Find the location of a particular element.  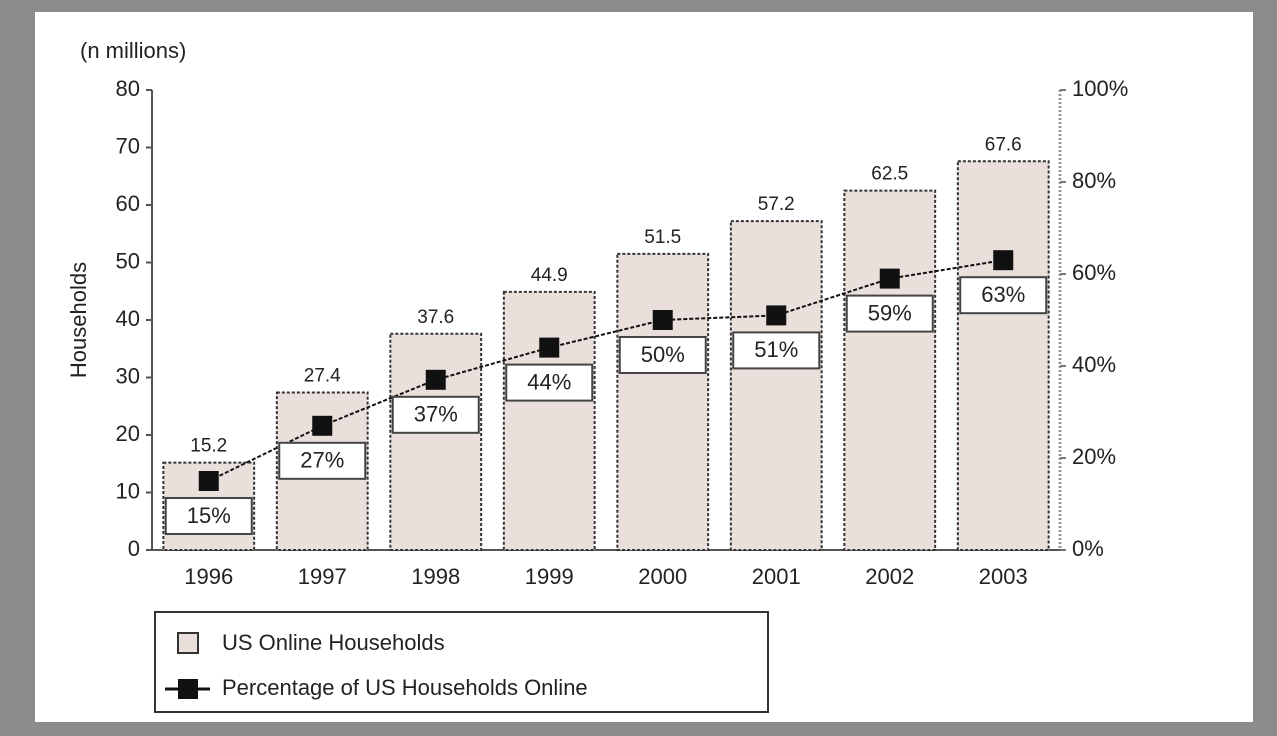

y-tick-label: 40 is located at coordinates (128, 318).